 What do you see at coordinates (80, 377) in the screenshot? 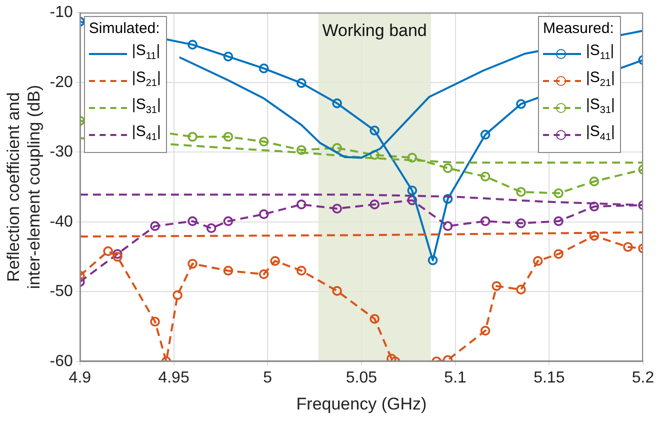
I see `x-tick-label: 4.9` at bounding box center [80, 377].